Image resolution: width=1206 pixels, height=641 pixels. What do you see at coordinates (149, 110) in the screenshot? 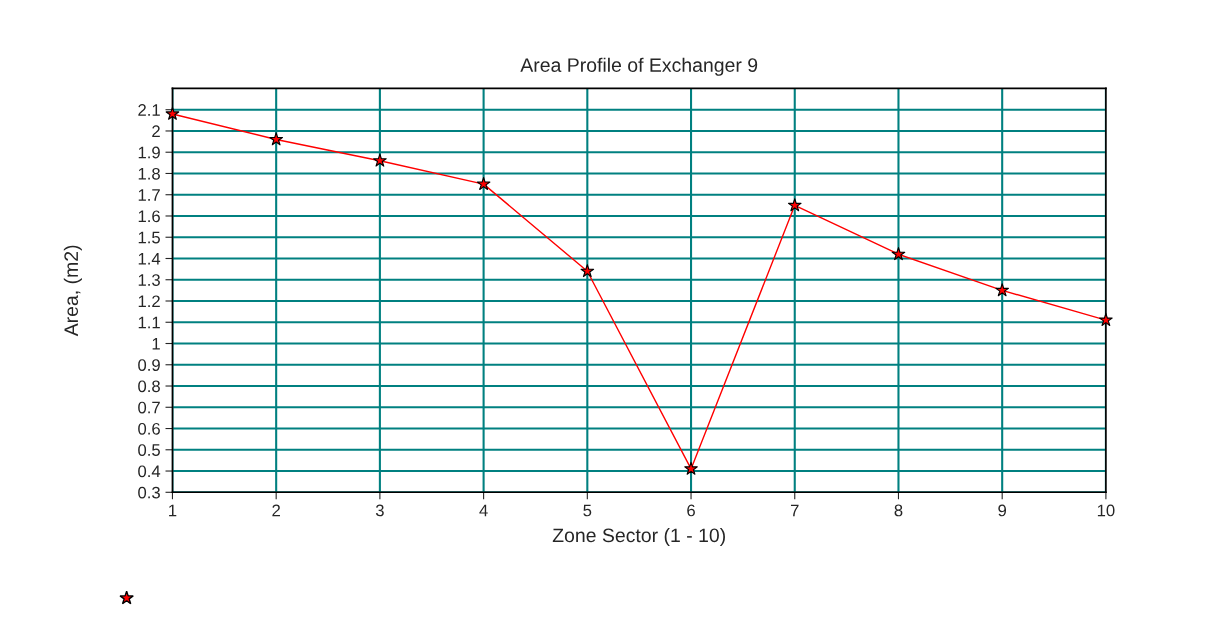
I see `y-tick-label: 2.1` at bounding box center [149, 110].